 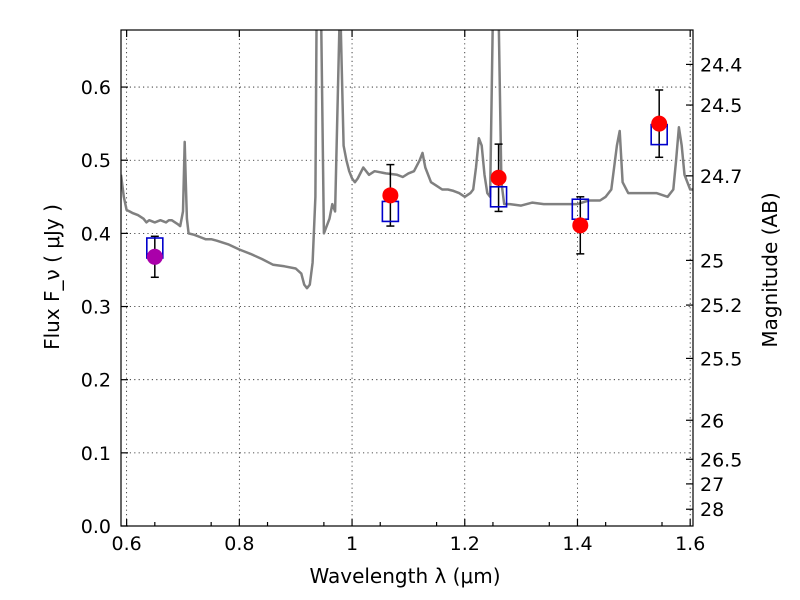 I want to click on mag-tick-label-0: 24.4, so click(x=721, y=65).